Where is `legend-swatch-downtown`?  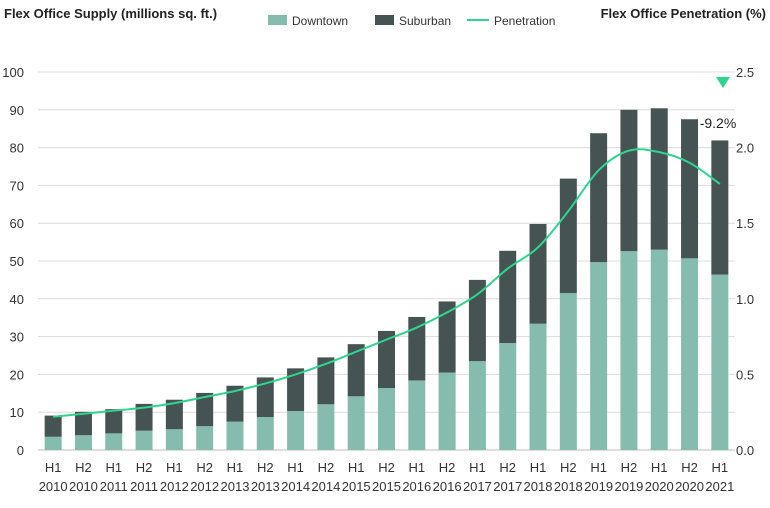 legend-swatch-downtown is located at coordinates (277, 20).